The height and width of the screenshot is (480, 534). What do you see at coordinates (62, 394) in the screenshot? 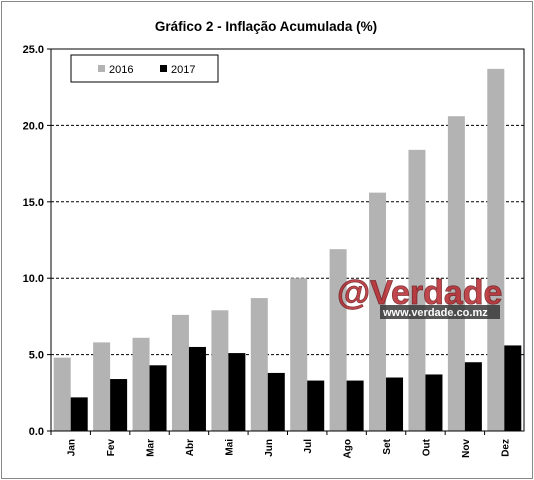
I see `bar-2016-jan` at bounding box center [62, 394].